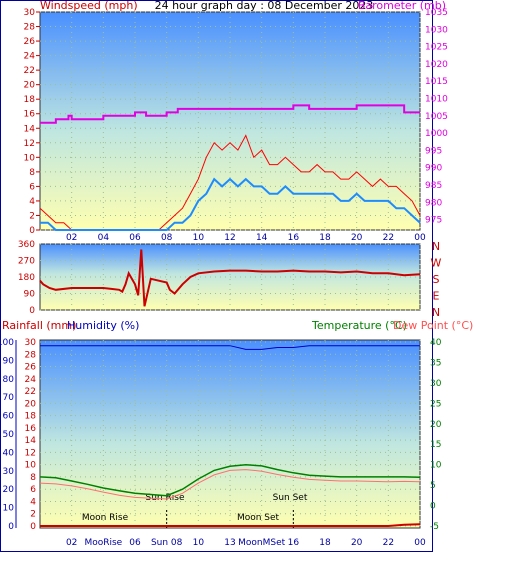  Describe the element at coordinates (30, 13) in the screenshot. I see `wind-y-tick-label: 30` at that location.